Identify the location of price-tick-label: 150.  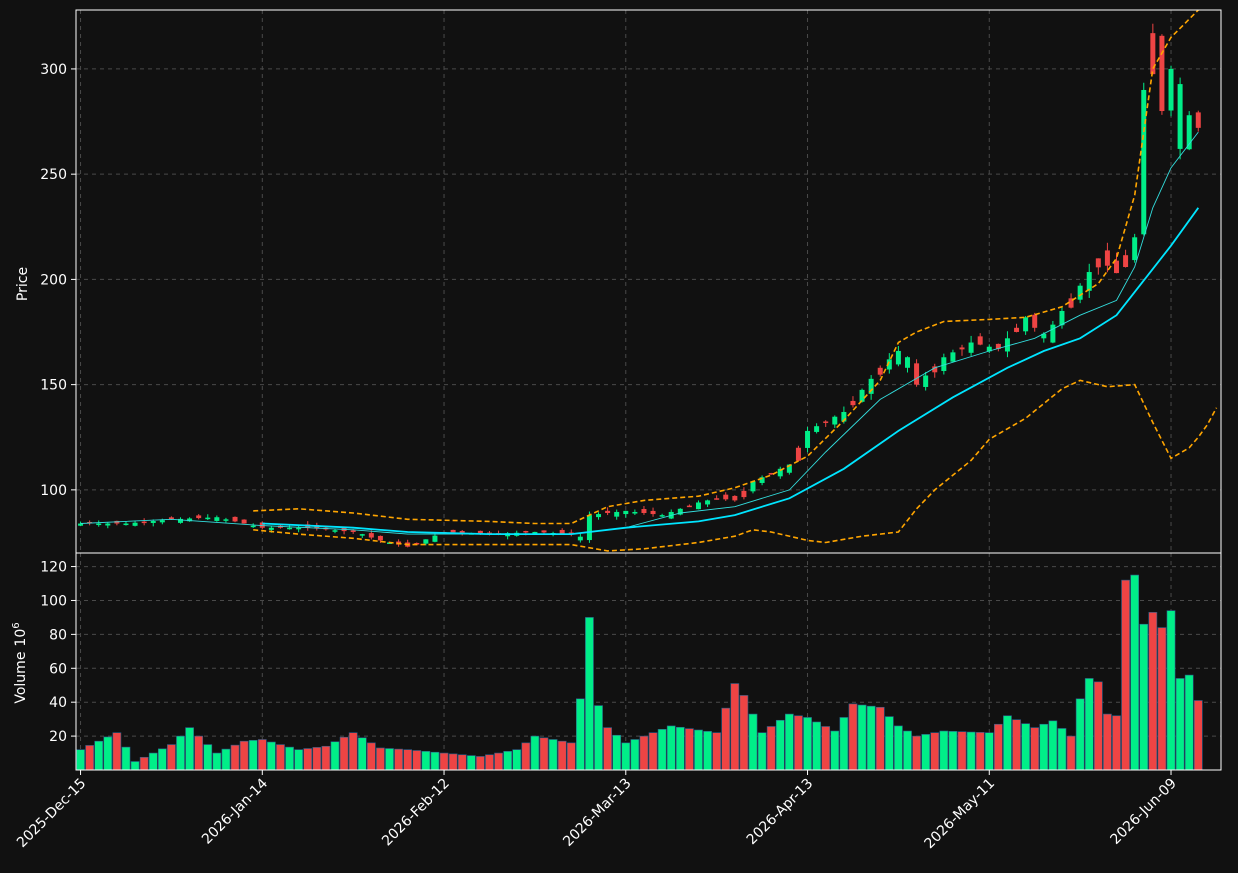
(53, 386).